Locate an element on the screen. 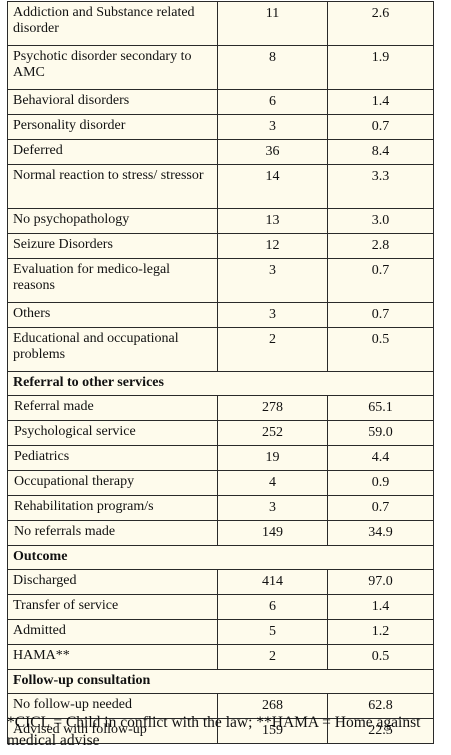  table-row: Rehabilitation program/s 3 0.7 is located at coordinates (220, 508).